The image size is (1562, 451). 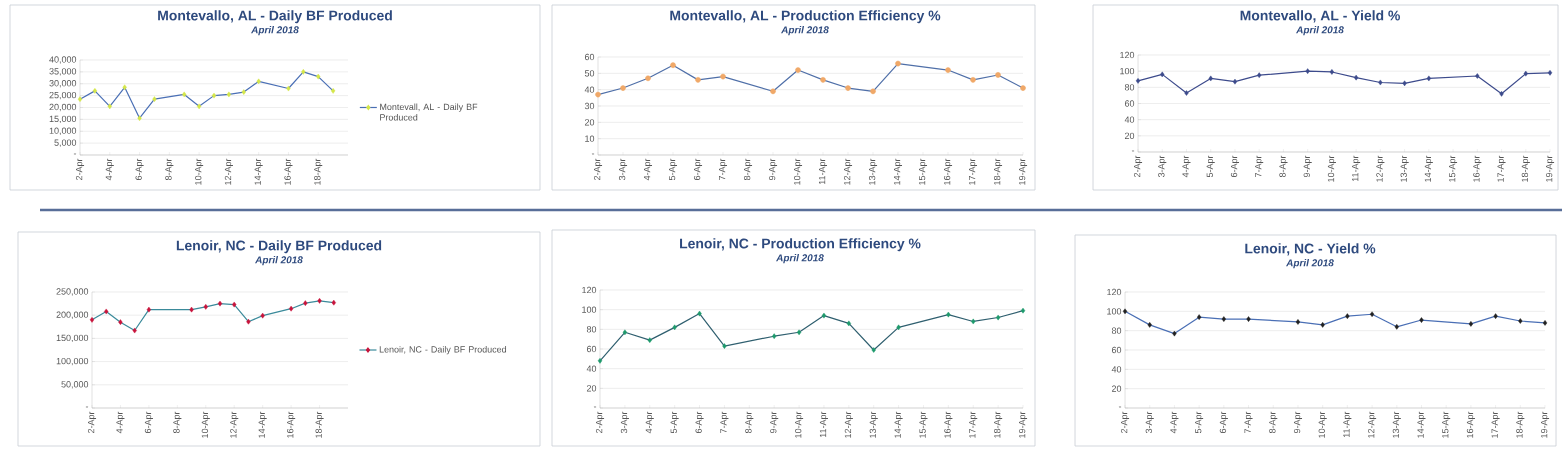 What do you see at coordinates (72, 338) in the screenshot?
I see `y-tick-label: 150,000` at bounding box center [72, 338].